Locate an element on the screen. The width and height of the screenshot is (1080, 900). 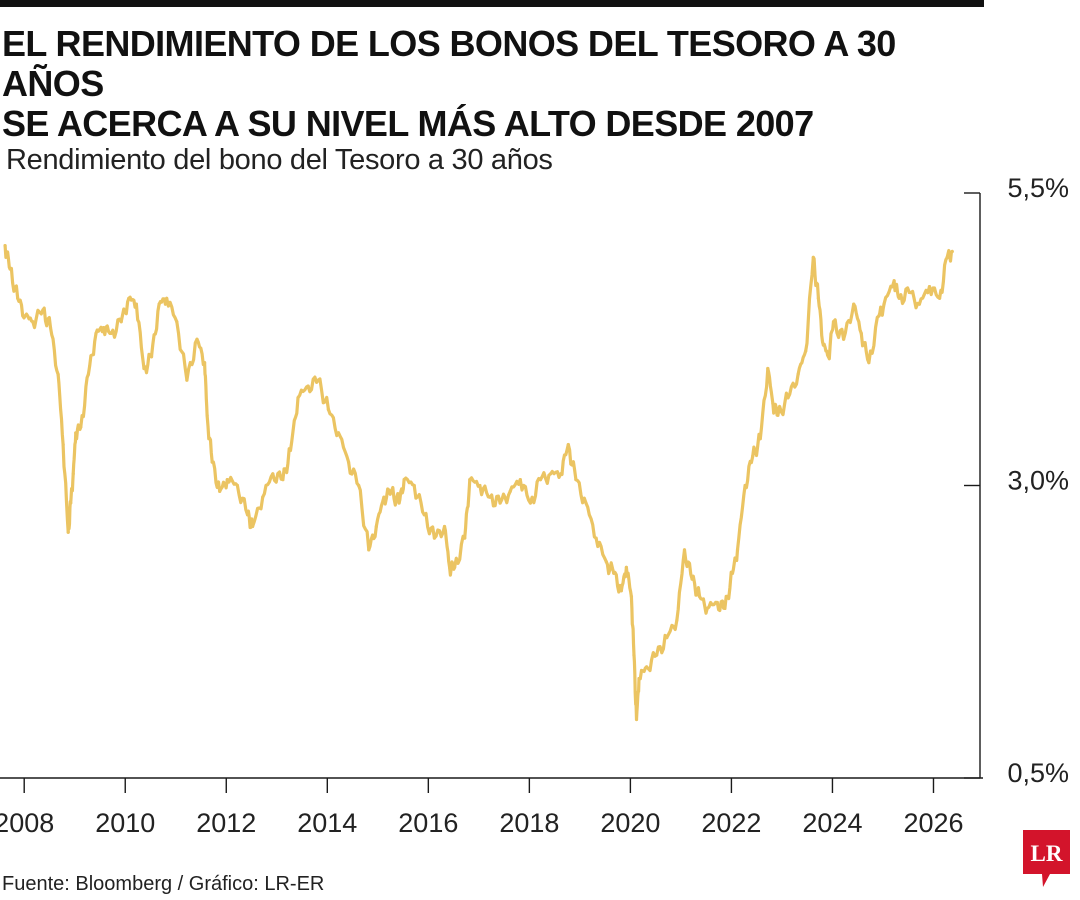
y-tick-label: 5,5% is located at coordinates (1038, 188).